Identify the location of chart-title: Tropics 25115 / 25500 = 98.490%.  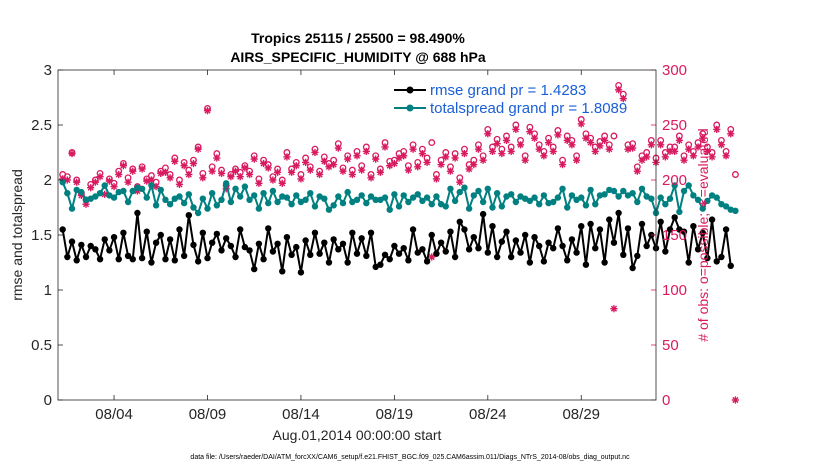
(358, 38).